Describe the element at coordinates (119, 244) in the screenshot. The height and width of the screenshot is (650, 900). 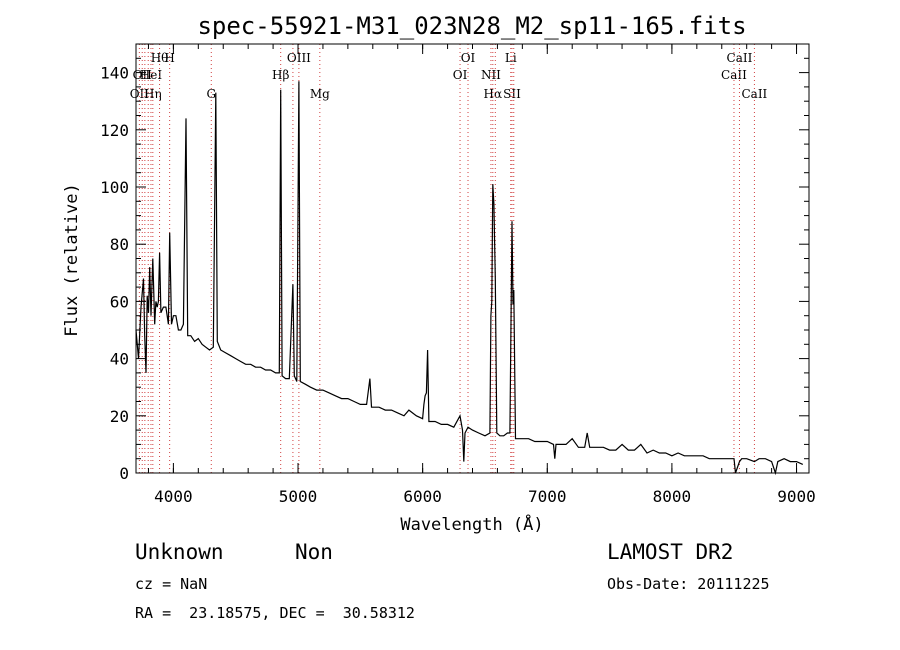
I see `y-tick-label: 80` at that location.